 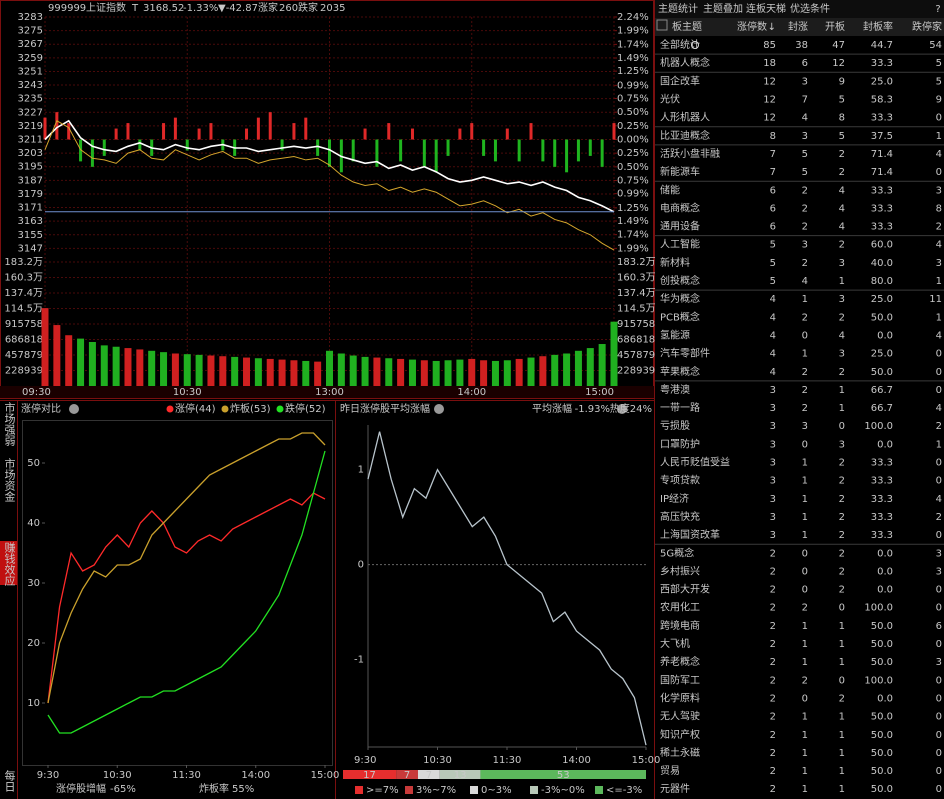 What do you see at coordinates (9, 780) in the screenshot?
I see `side-tab: 每日` at bounding box center [9, 780].